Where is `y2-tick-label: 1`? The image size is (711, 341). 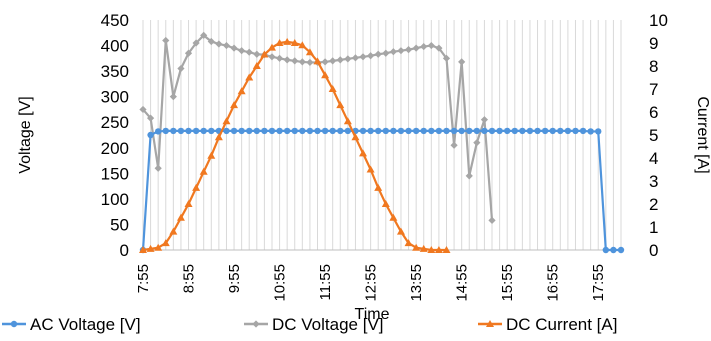 y2-tick-label: 1 is located at coordinates (653, 227).